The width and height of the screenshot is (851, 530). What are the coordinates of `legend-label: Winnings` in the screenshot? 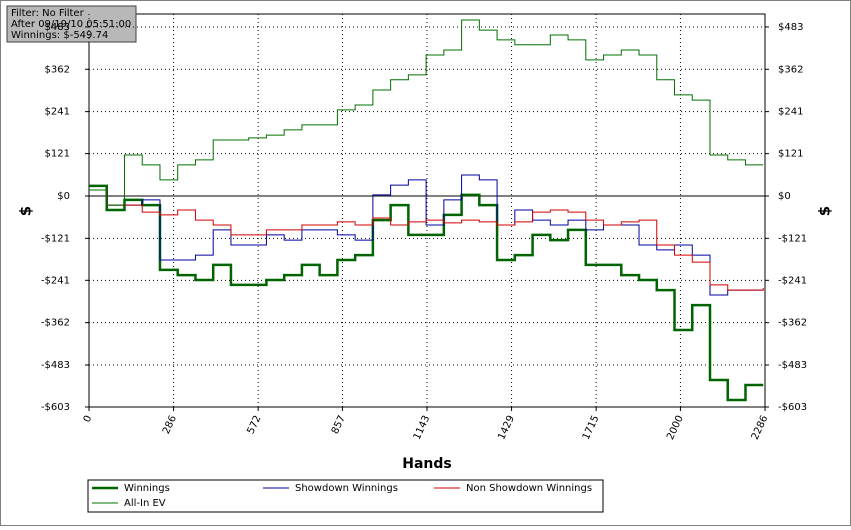 It's located at (147, 488).